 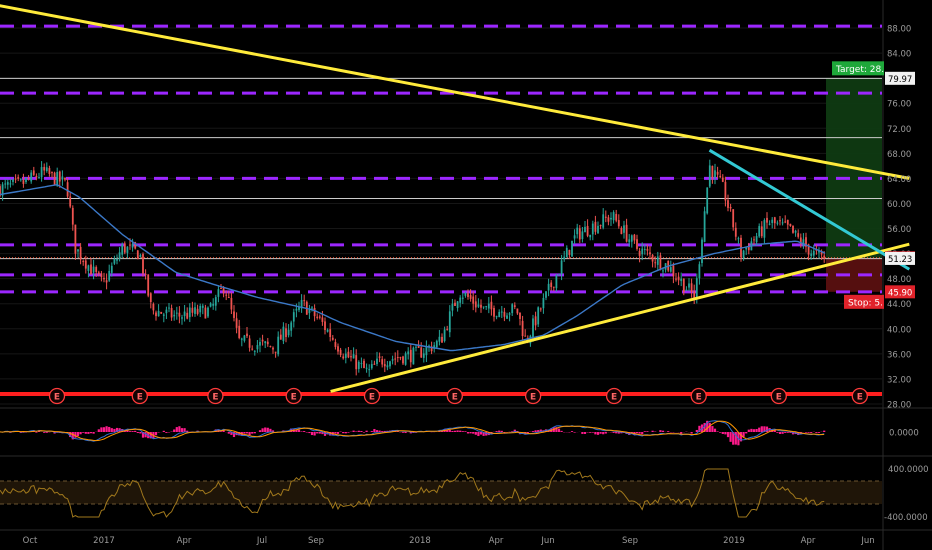 What do you see at coordinates (261, 541) in the screenshot?
I see `time-tick-label: Jul` at bounding box center [261, 541].